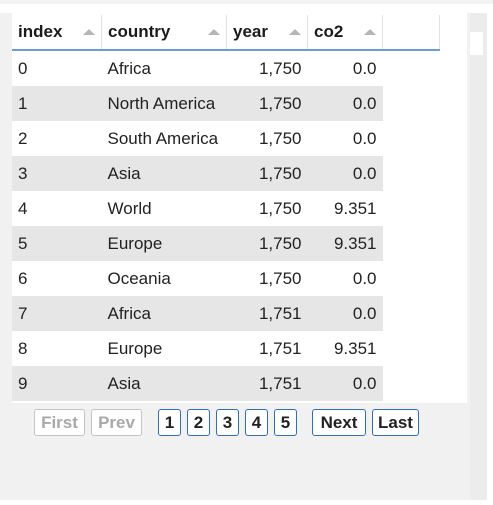 This screenshot has width=493, height=505. Describe the element at coordinates (23, 208) in the screenshot. I see `cell-index: 4` at that location.